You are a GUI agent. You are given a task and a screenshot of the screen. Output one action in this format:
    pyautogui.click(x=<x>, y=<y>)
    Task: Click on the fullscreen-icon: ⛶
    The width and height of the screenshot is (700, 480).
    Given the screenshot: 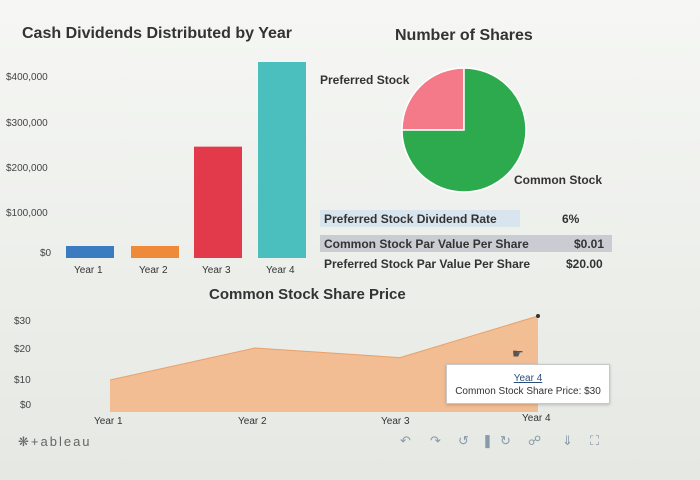 What is the action you would take?
    pyautogui.click(x=595, y=440)
    